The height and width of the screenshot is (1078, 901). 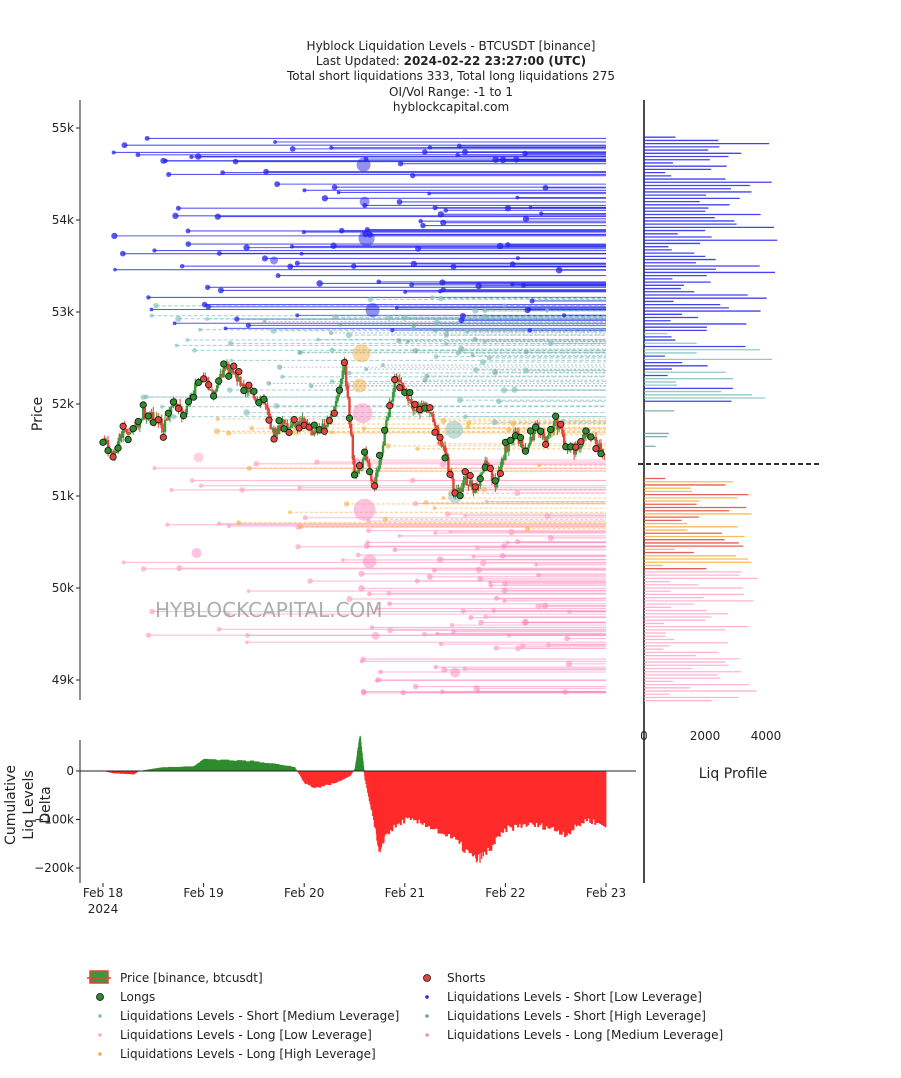 What do you see at coordinates (359, 385) in the screenshot?
I see `liq-level-bubble` at bounding box center [359, 385].